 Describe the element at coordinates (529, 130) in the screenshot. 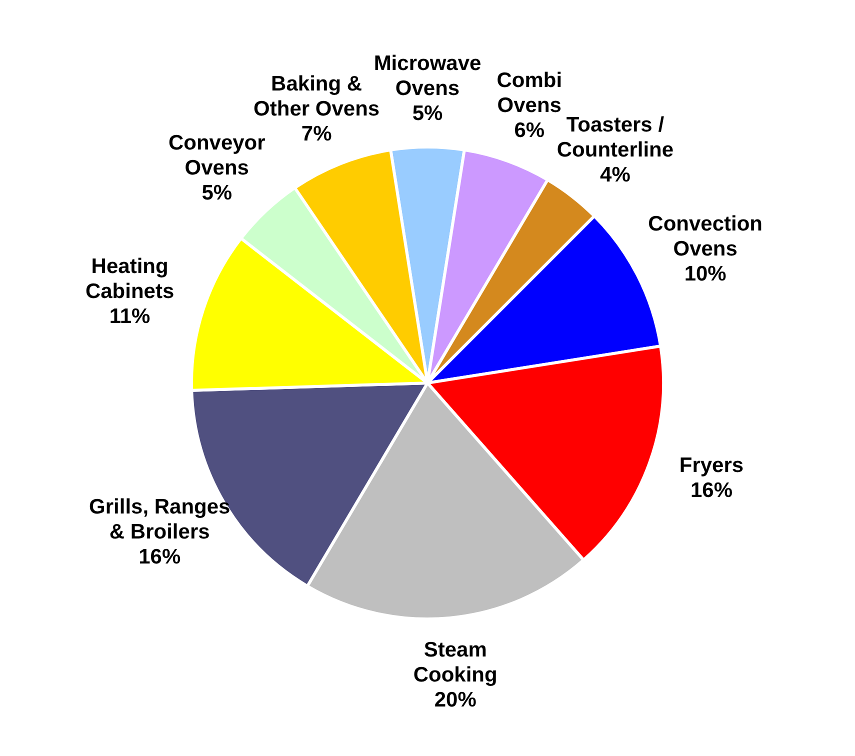

I see `data-label: 6%` at that location.